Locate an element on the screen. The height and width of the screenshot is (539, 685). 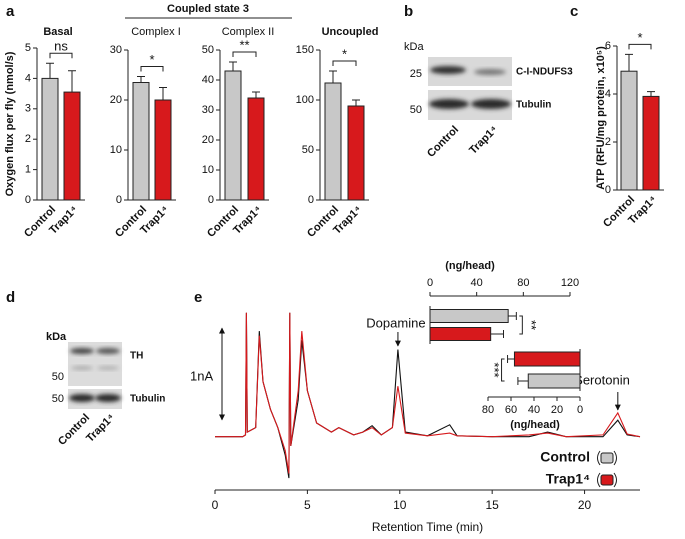
panel-label: b is located at coordinates (408, 11).